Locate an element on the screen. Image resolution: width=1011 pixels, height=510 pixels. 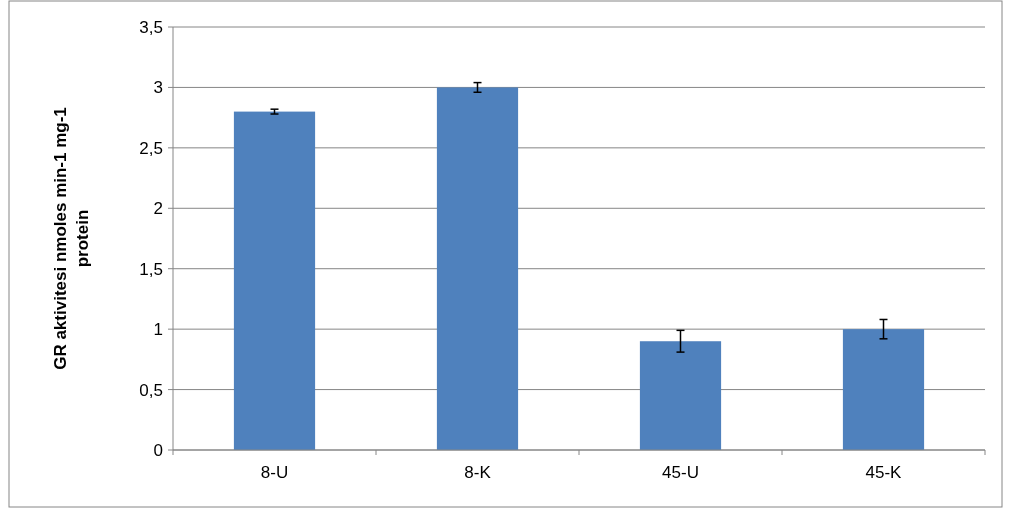
x-tick-label: 45-K is located at coordinates (884, 472).